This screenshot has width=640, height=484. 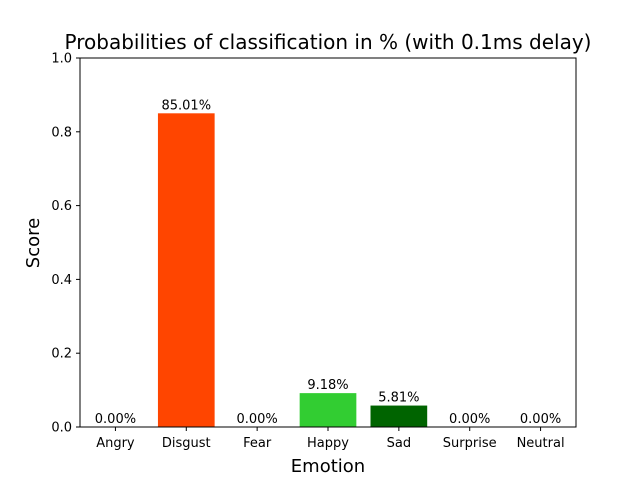 I want to click on x-tick-label: Sad, so click(x=399, y=443).